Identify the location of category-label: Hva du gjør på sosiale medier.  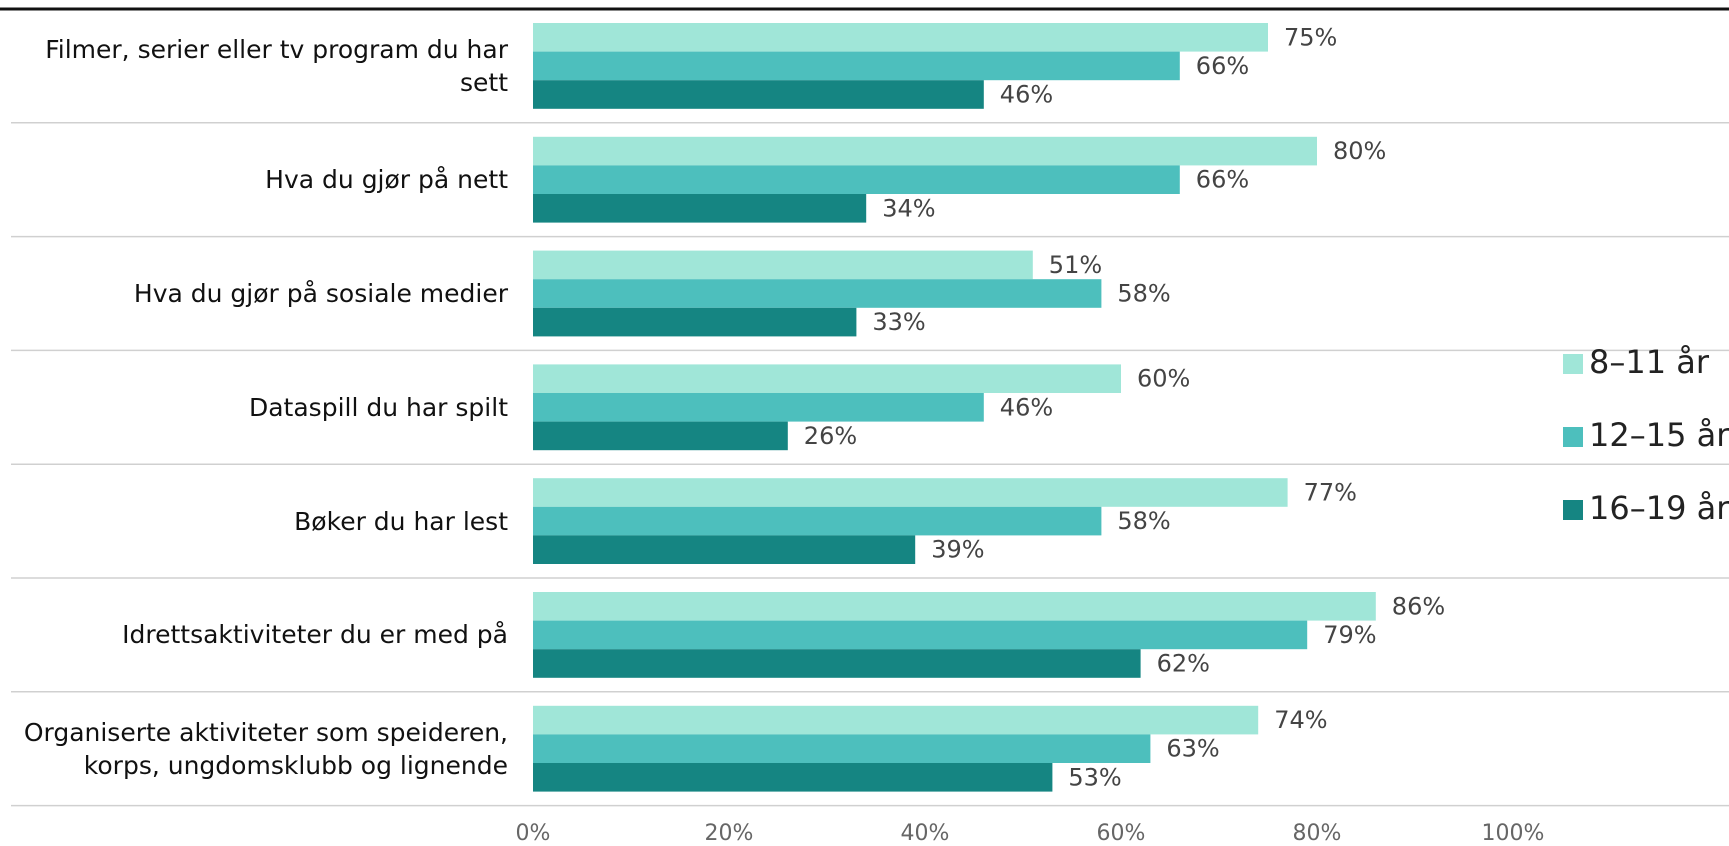
(320, 293).